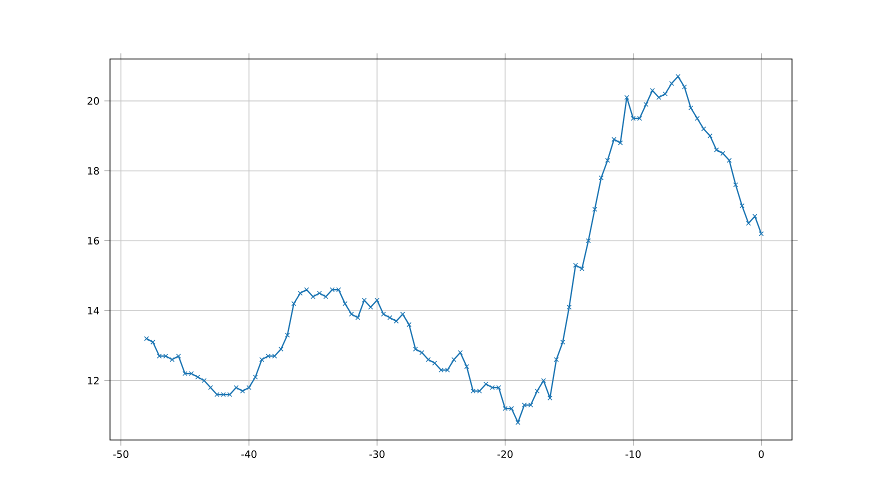 The height and width of the screenshot is (495, 880). I want to click on x-tick-label: 0, so click(761, 454).